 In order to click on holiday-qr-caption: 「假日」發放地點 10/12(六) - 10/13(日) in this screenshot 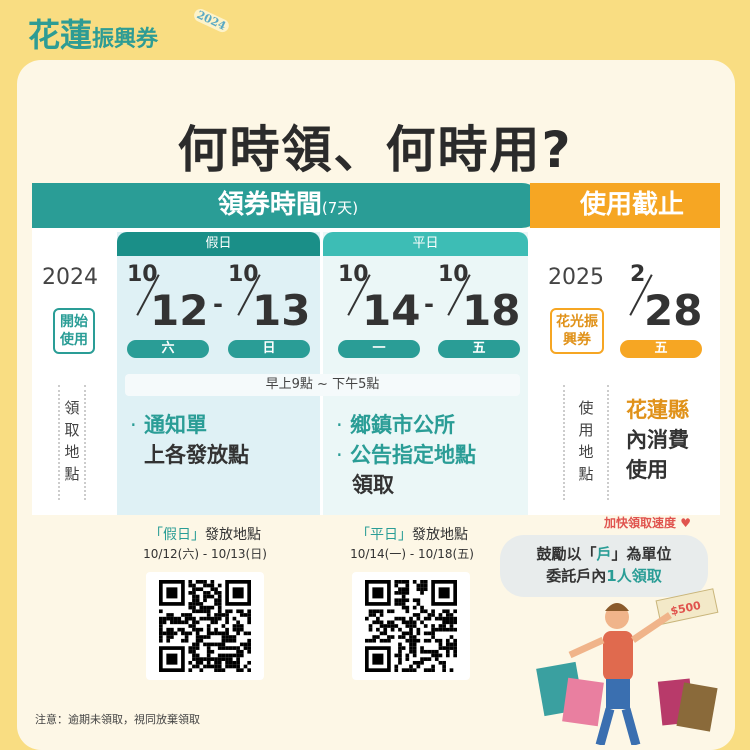, I will do `click(205, 544)`.